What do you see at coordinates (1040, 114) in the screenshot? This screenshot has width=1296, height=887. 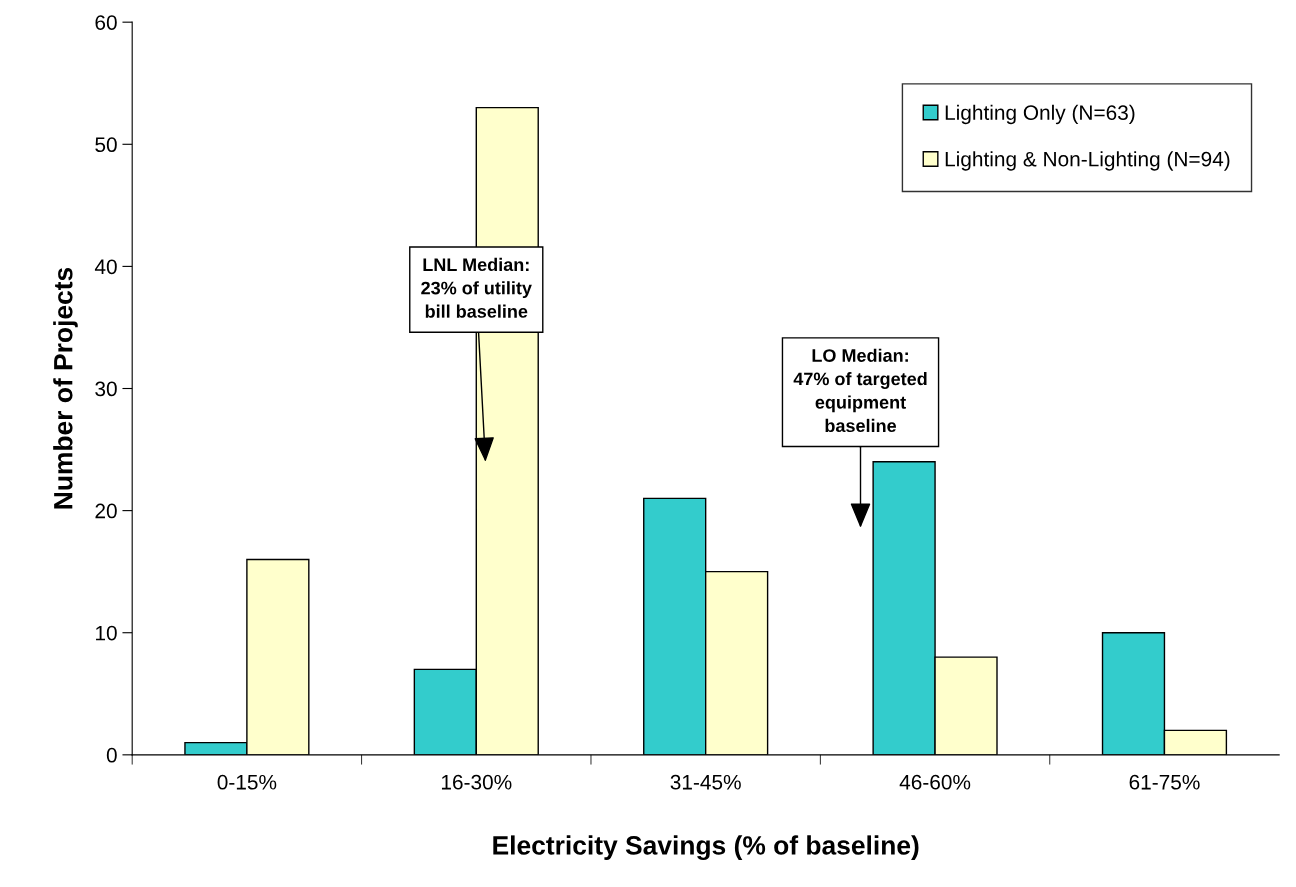 I see `legend-label: Lighting Only (N=63)` at bounding box center [1040, 114].